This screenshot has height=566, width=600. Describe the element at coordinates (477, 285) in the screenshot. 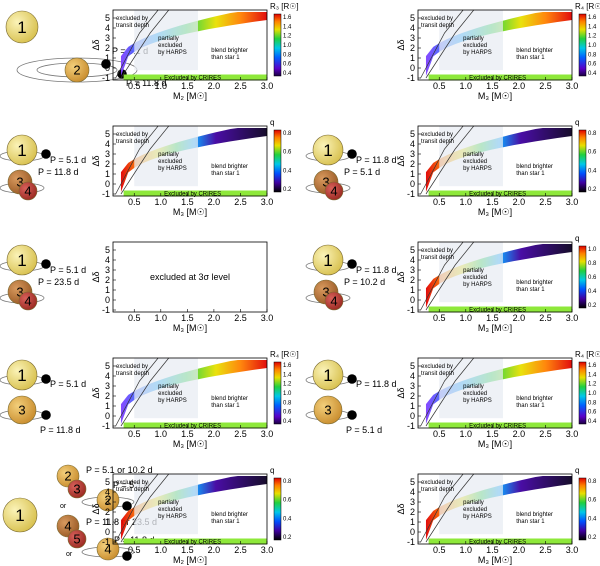

I see `harps-line-3: by HARPS` at that location.